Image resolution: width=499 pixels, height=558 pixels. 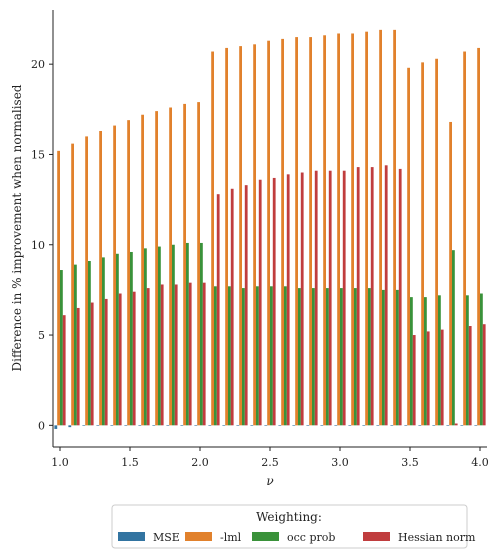 I want to click on legend-label-hessian-norm: Hessian norm, so click(x=437, y=537).